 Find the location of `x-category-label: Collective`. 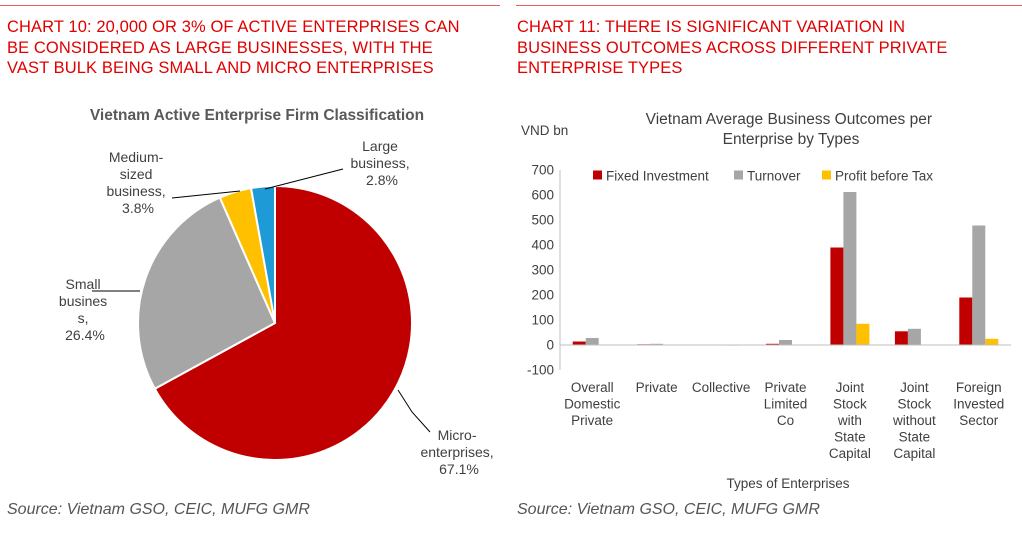

x-category-label: Collective is located at coordinates (721, 387).